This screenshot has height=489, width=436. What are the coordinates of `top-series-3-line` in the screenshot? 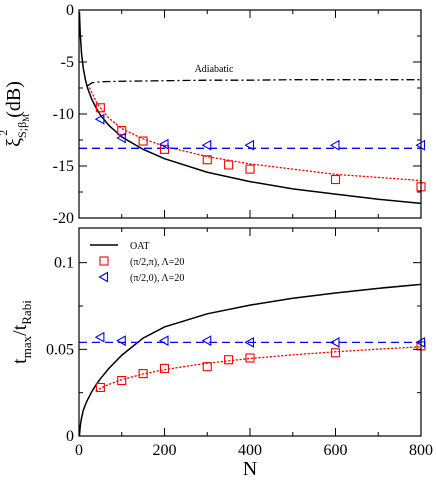 It's located at (254, 83).